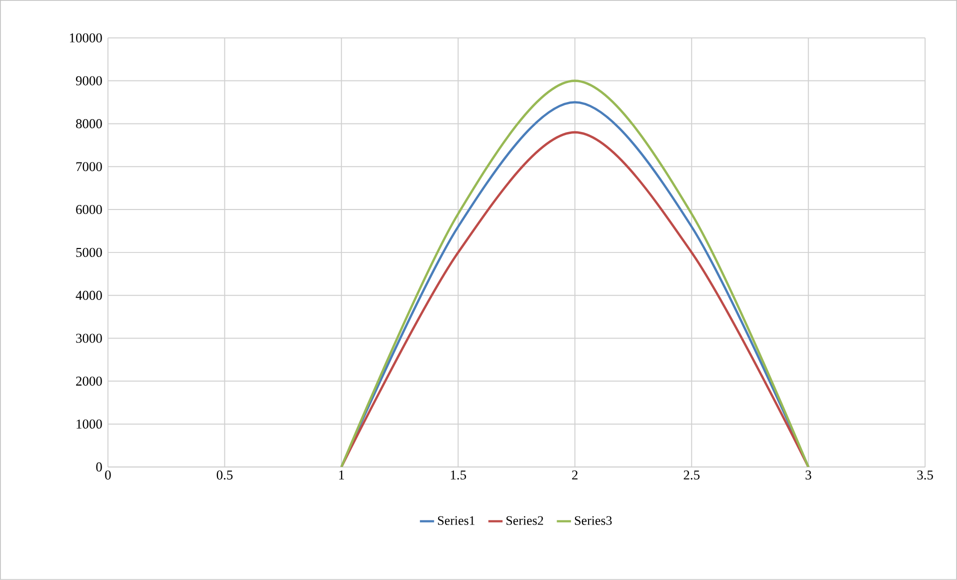 This screenshot has width=957, height=580. What do you see at coordinates (86, 37) in the screenshot?
I see `y-tick-label: 10000` at bounding box center [86, 37].